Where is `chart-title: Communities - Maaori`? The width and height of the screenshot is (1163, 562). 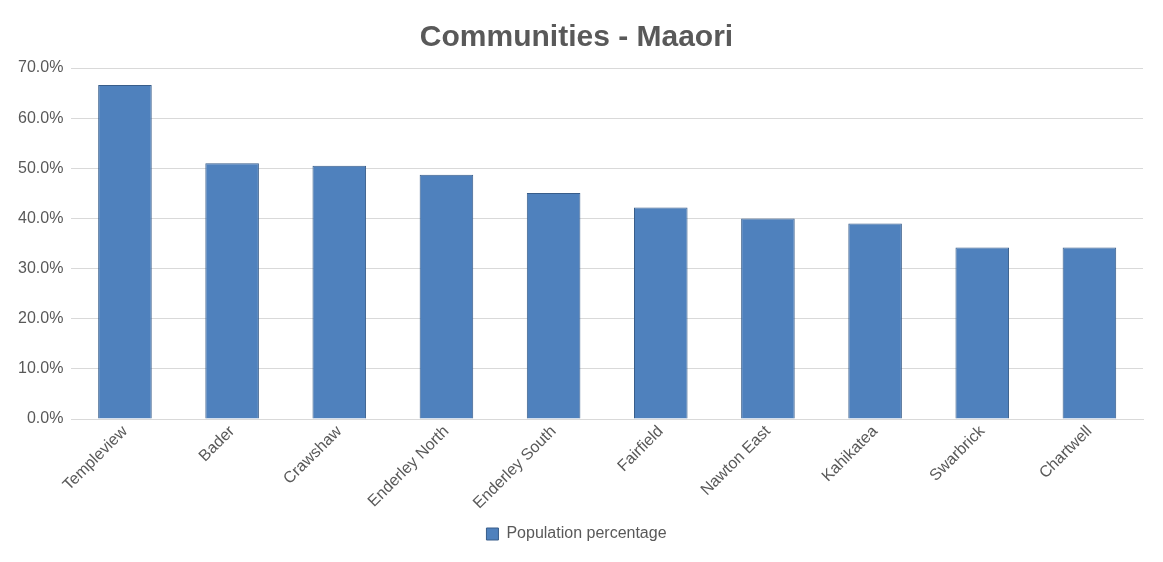
chart-title: Communities - Maaori is located at coordinates (576, 36).